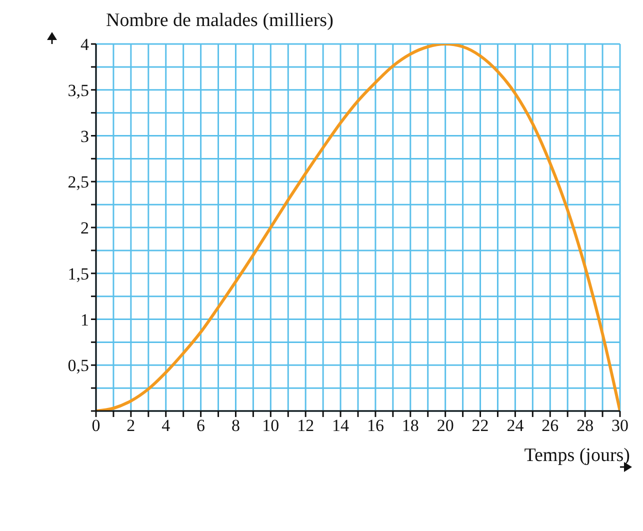  Describe the element at coordinates (515, 426) in the screenshot. I see `x-tick-label: 24` at that location.